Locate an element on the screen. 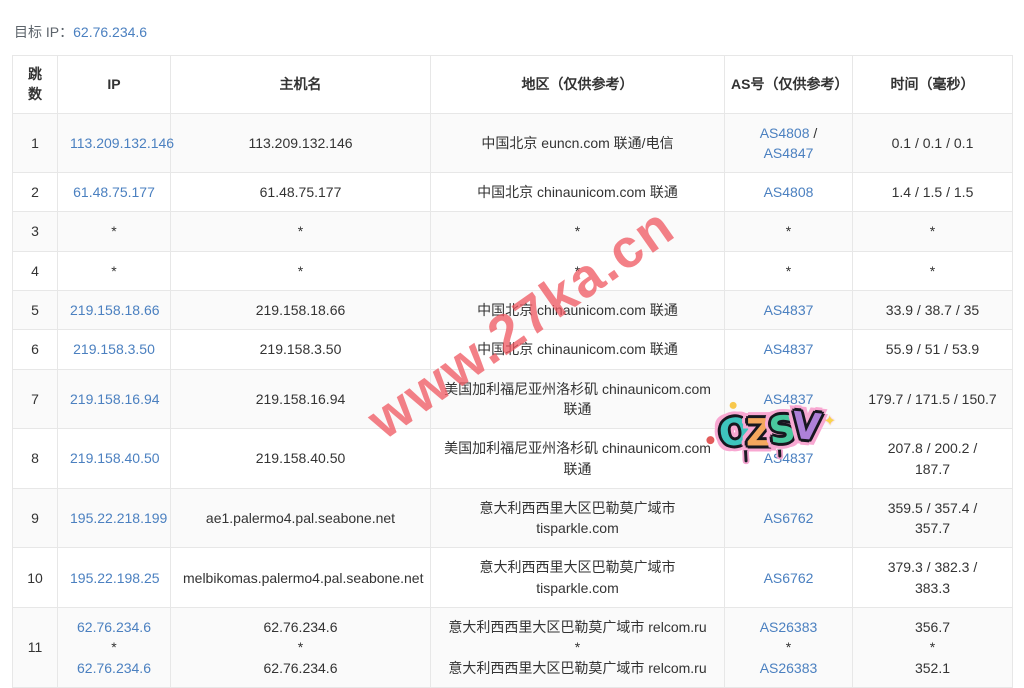  ip-link: 195.22.198.25 is located at coordinates (115, 577).